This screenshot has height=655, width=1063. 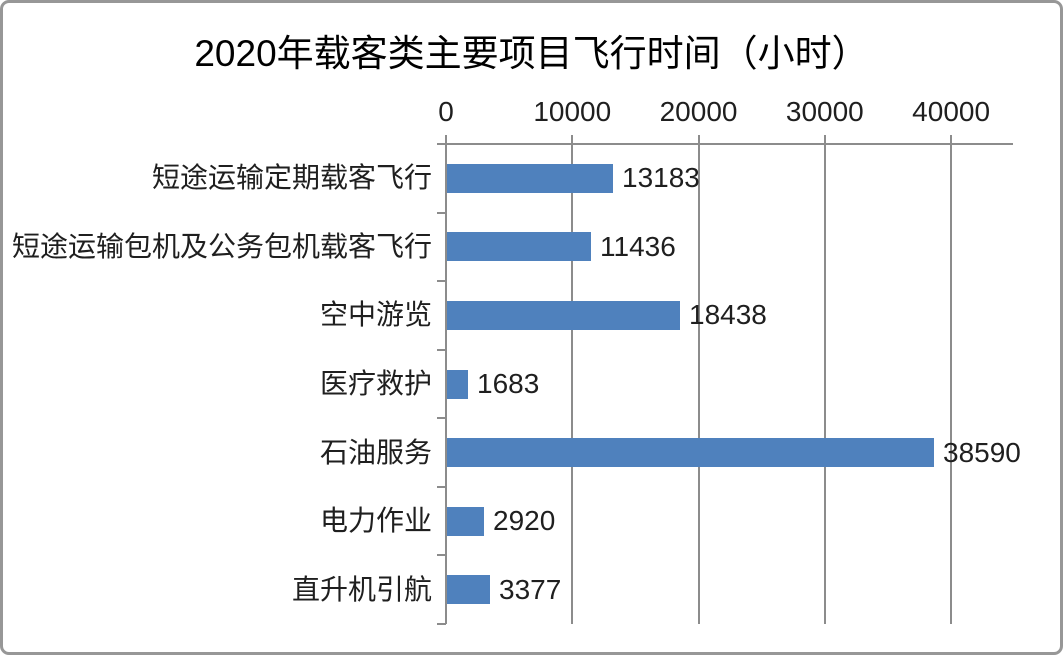 What do you see at coordinates (375, 315) in the screenshot?
I see `category-label: 空中游览` at bounding box center [375, 315].